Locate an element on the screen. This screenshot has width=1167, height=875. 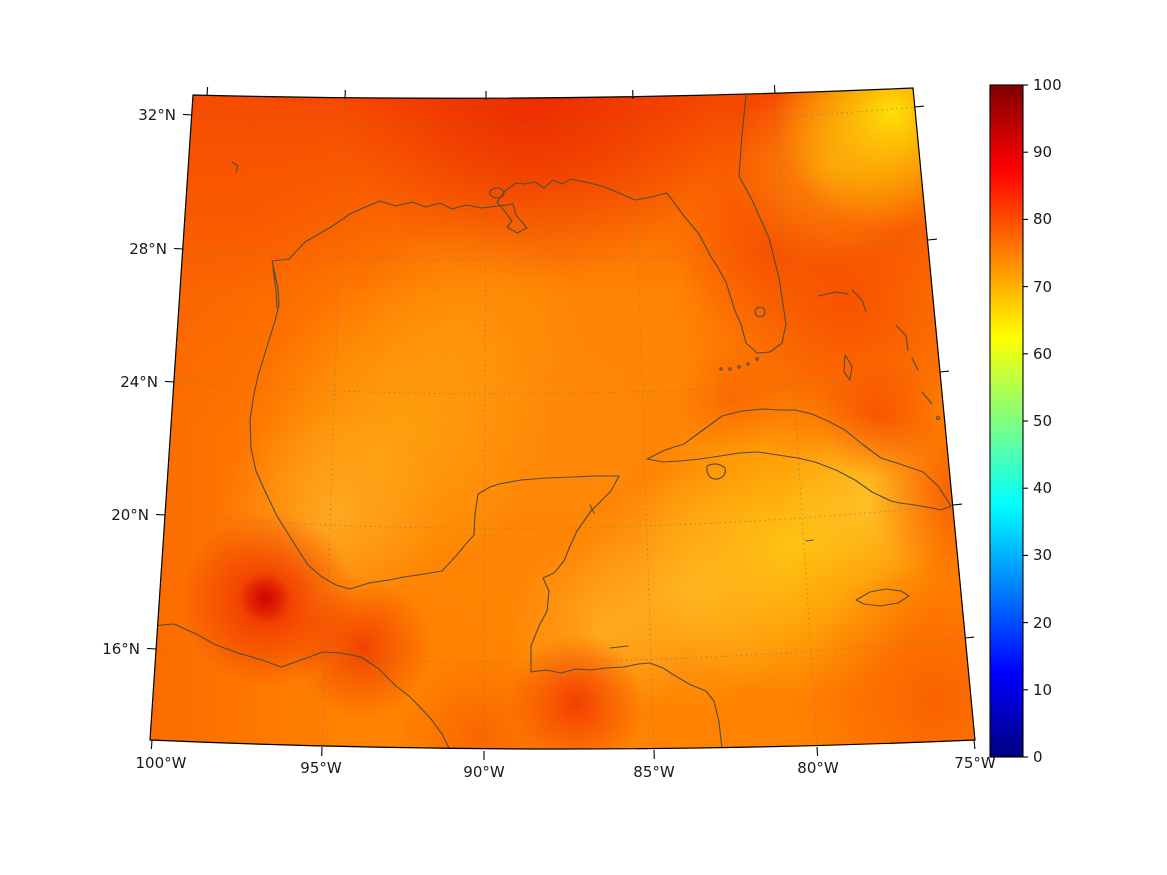
lon-tick-labels: 100°W 95°W 90°W 85°W 80°W 75°W is located at coordinates (566, 767).